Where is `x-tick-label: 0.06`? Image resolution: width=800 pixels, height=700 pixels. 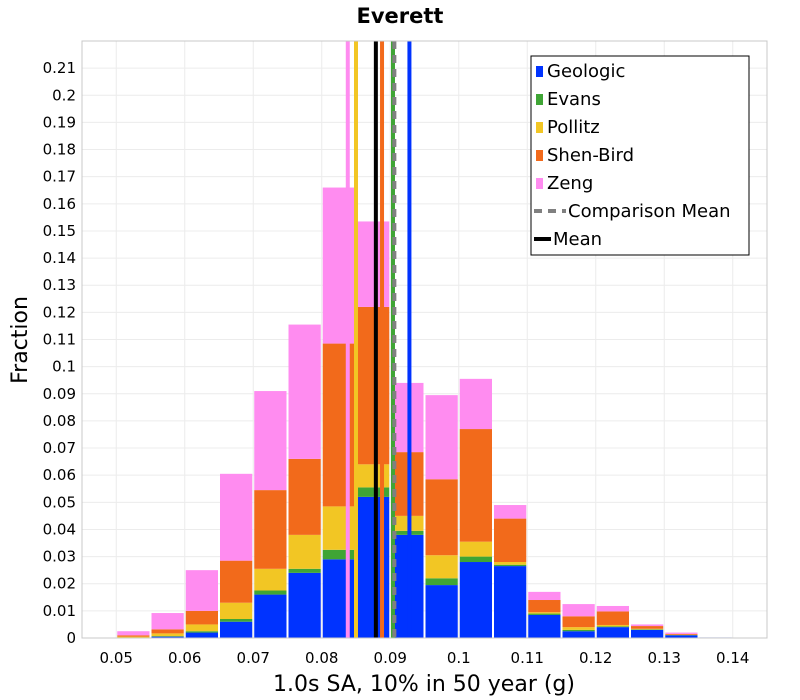 x-tick-label: 0.06 is located at coordinates (184, 658).